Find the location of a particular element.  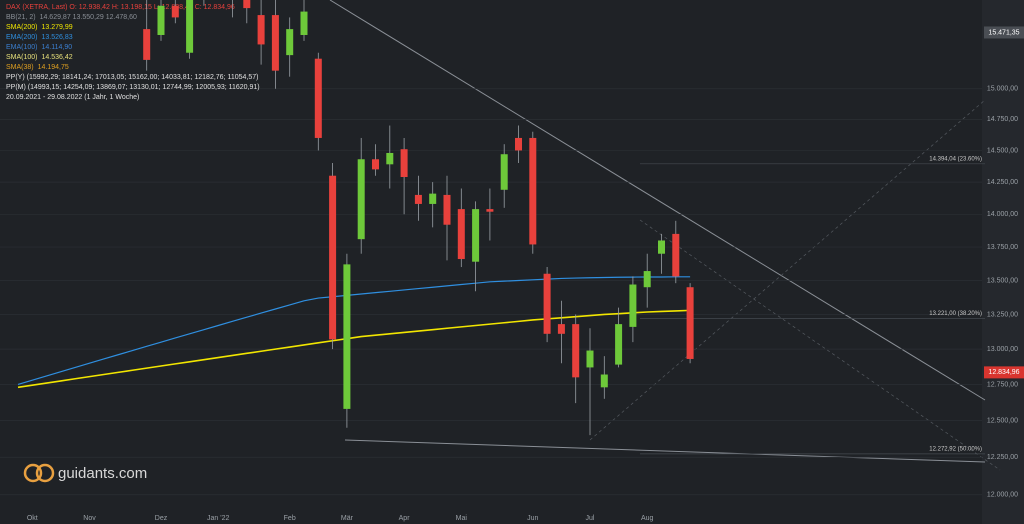

legend-value: 14.536,42 is located at coordinates (57, 57).